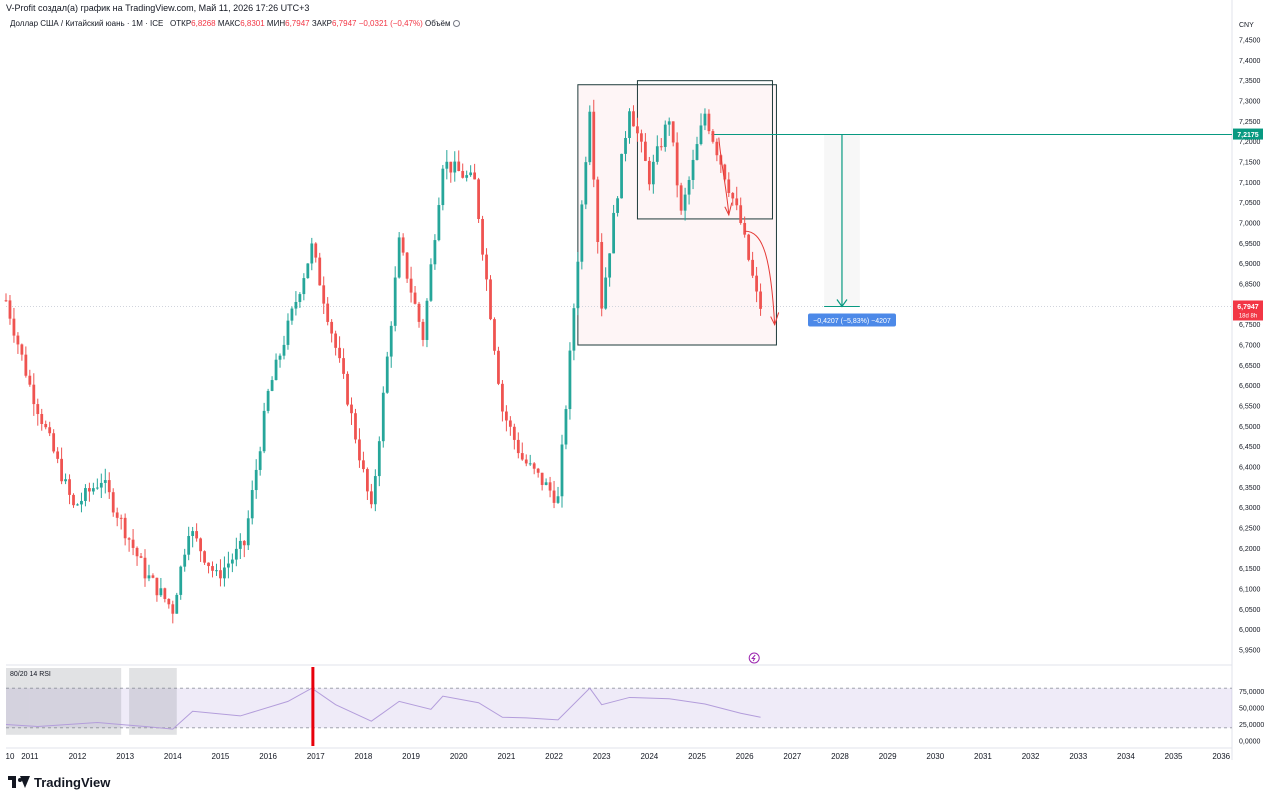 The width and height of the screenshot is (1280, 800). I want to click on range-box, so click(704, 150).